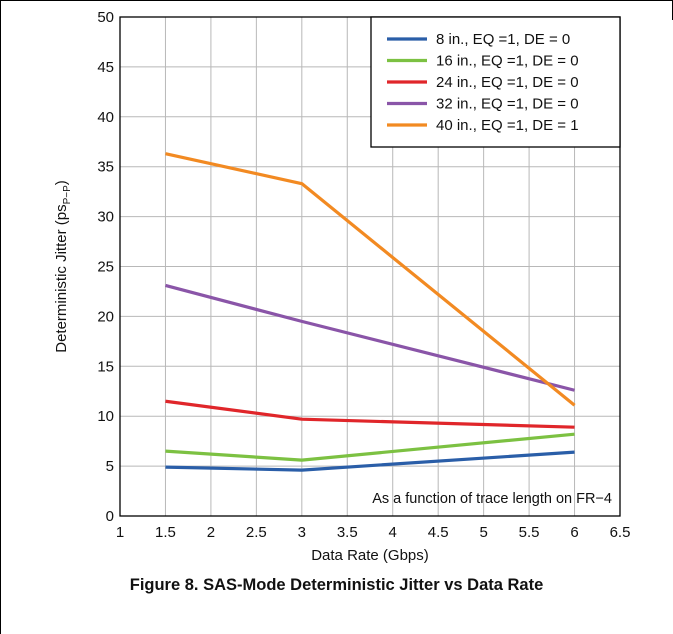  What do you see at coordinates (105, 267) in the screenshot?
I see `y-tick-label: 25` at bounding box center [105, 267].